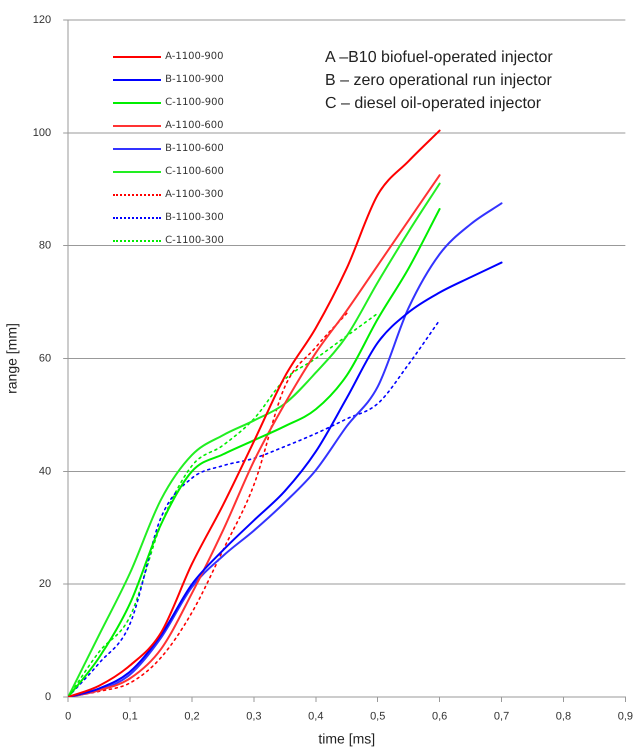 This screenshot has width=641, height=754. I want to click on x-tick-label: 0,4, so click(316, 716).